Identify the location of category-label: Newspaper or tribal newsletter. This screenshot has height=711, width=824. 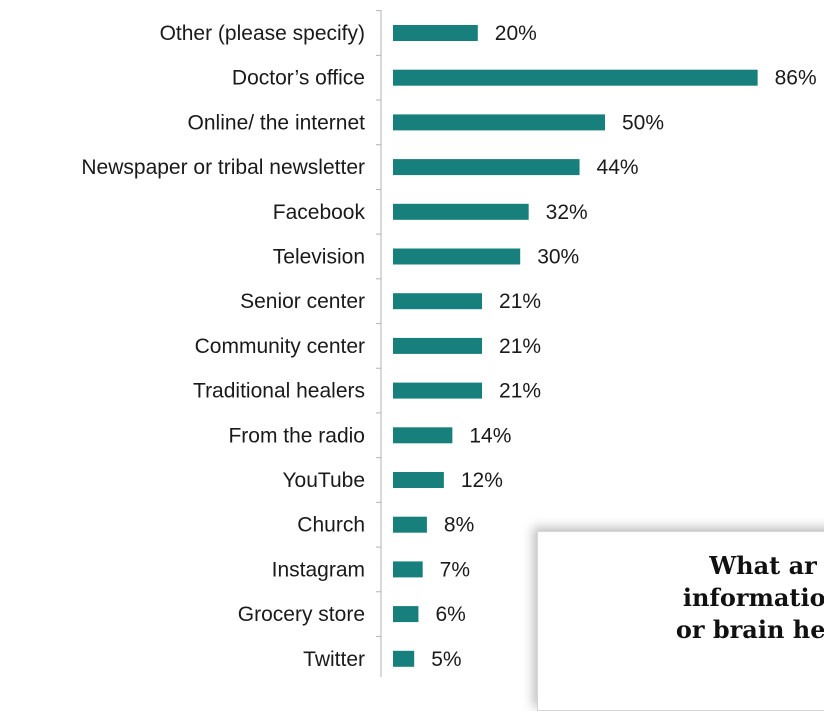
(223, 167).